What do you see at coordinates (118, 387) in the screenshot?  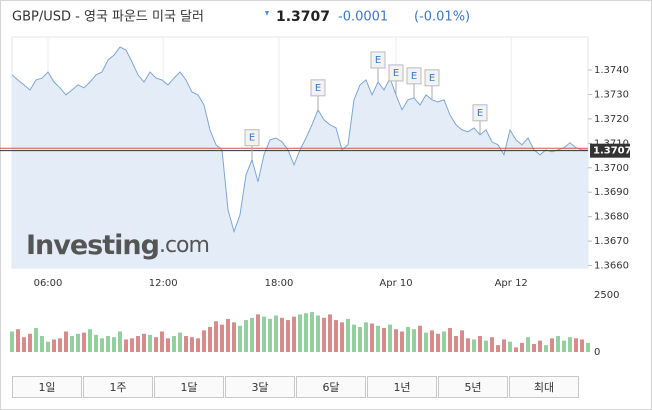 I see `range-tab: 1주` at bounding box center [118, 387].